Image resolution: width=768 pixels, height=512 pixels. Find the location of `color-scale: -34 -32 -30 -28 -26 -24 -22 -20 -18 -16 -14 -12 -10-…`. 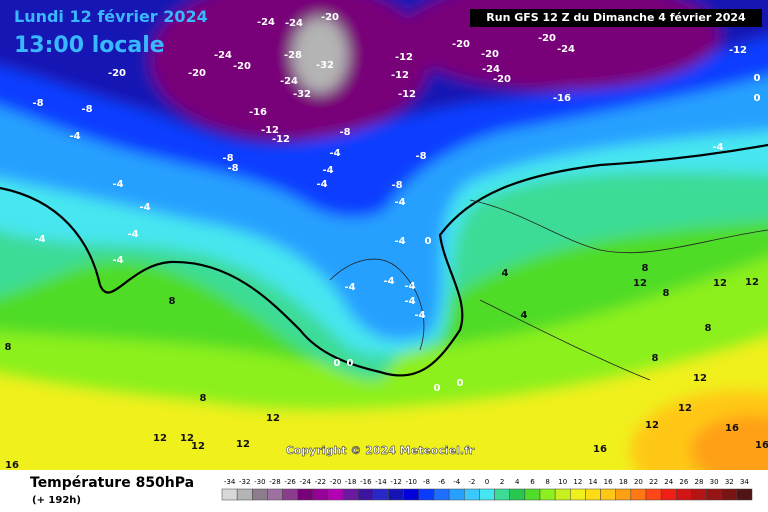

color-scale: -34 -32 -30 -28 -26 -24 -22 -20 -18 -16 -14 -12 -10-… is located at coordinates (487, 489).